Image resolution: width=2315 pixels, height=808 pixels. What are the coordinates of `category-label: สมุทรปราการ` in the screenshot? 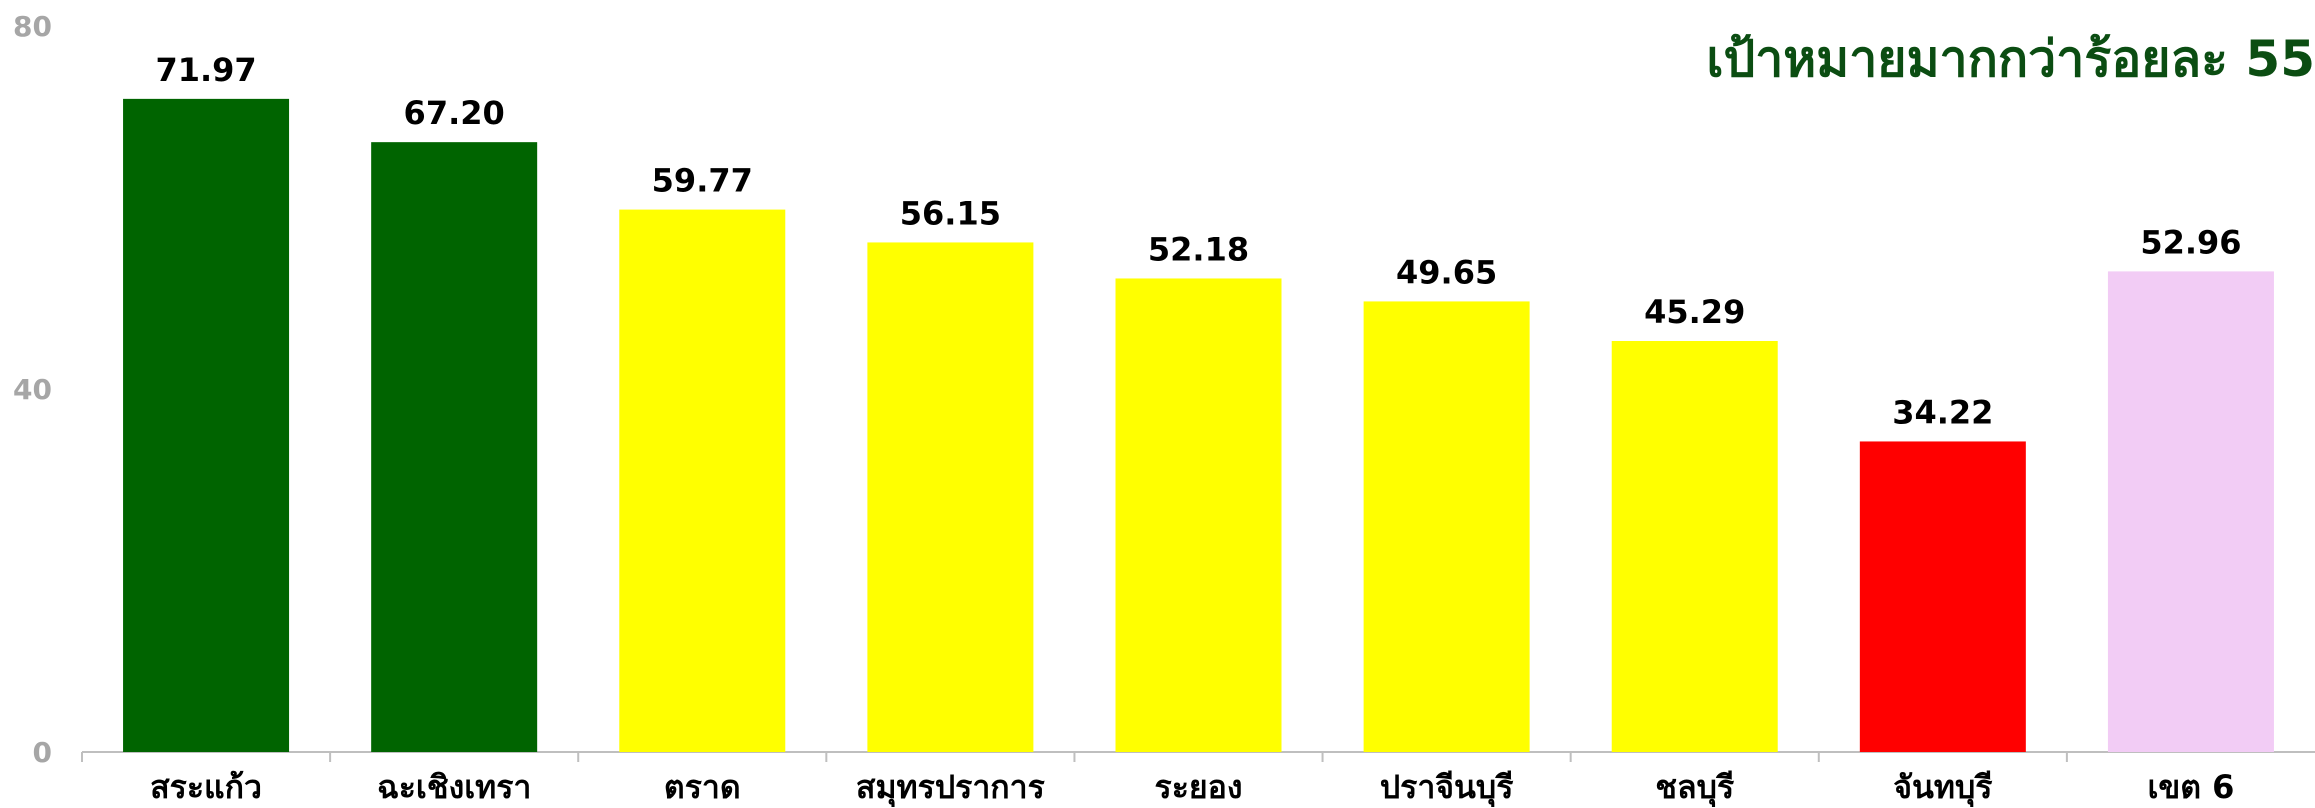 It's located at (950, 788).